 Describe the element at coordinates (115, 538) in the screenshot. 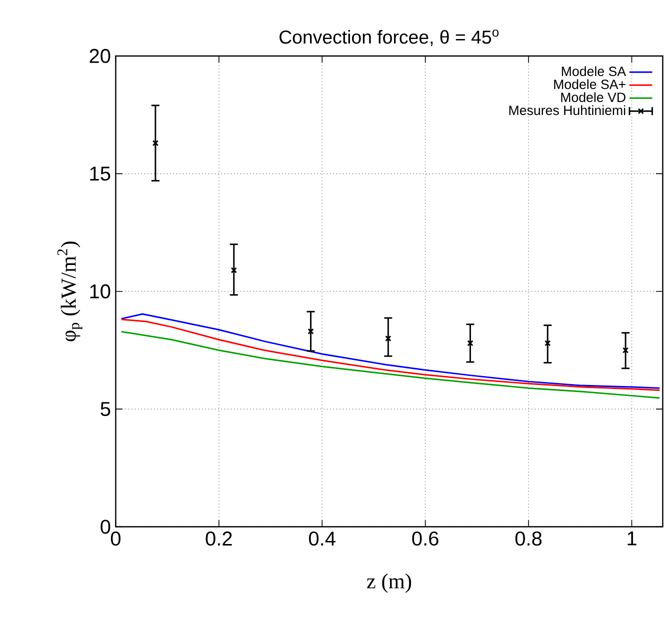

I see `x-tick-label: 0` at that location.